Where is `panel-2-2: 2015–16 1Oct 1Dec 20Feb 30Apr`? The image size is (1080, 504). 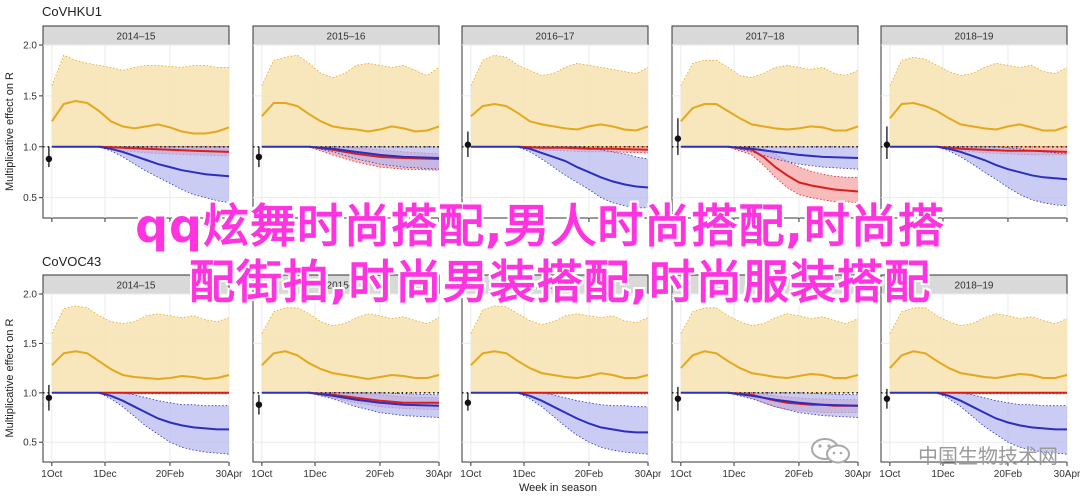 panel-2-2: 2015–16 1Oct 1Dec 20Feb 30Apr is located at coordinates (352, 377).